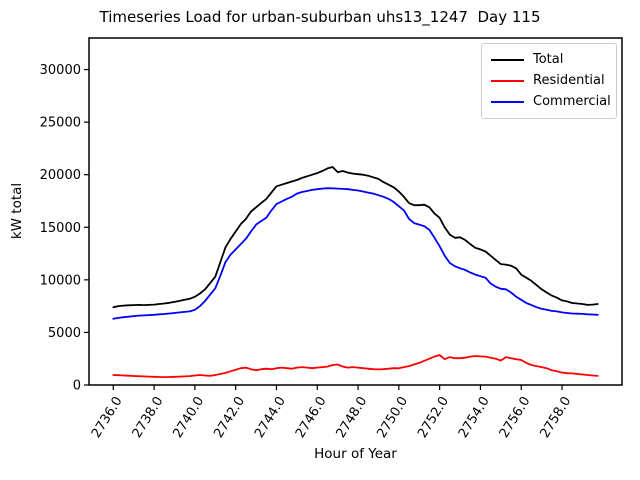  I want to click on legend-item-commercial: Commercial, so click(551, 101).